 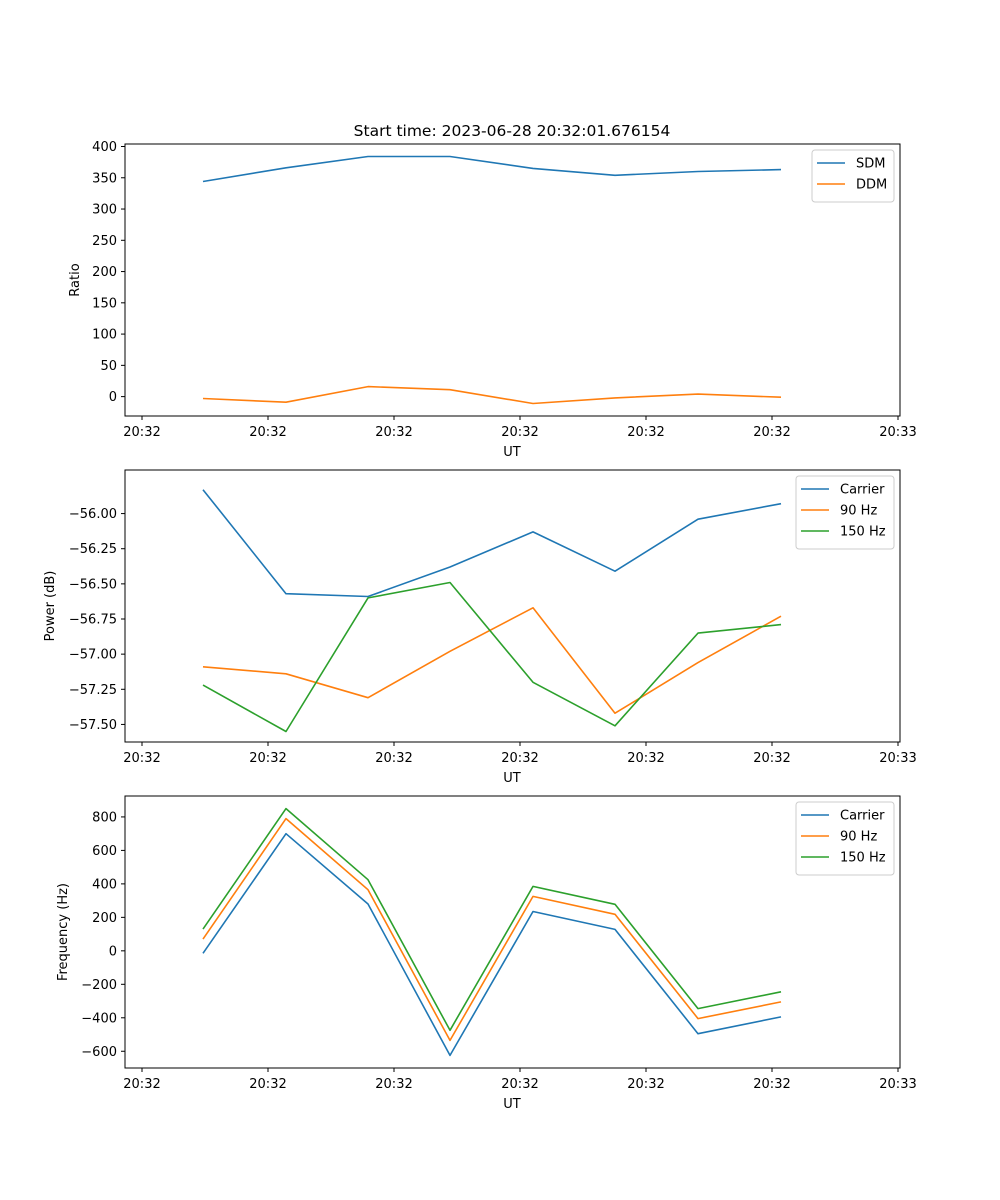 I want to click on y-tick-label: 250, so click(x=104, y=241).